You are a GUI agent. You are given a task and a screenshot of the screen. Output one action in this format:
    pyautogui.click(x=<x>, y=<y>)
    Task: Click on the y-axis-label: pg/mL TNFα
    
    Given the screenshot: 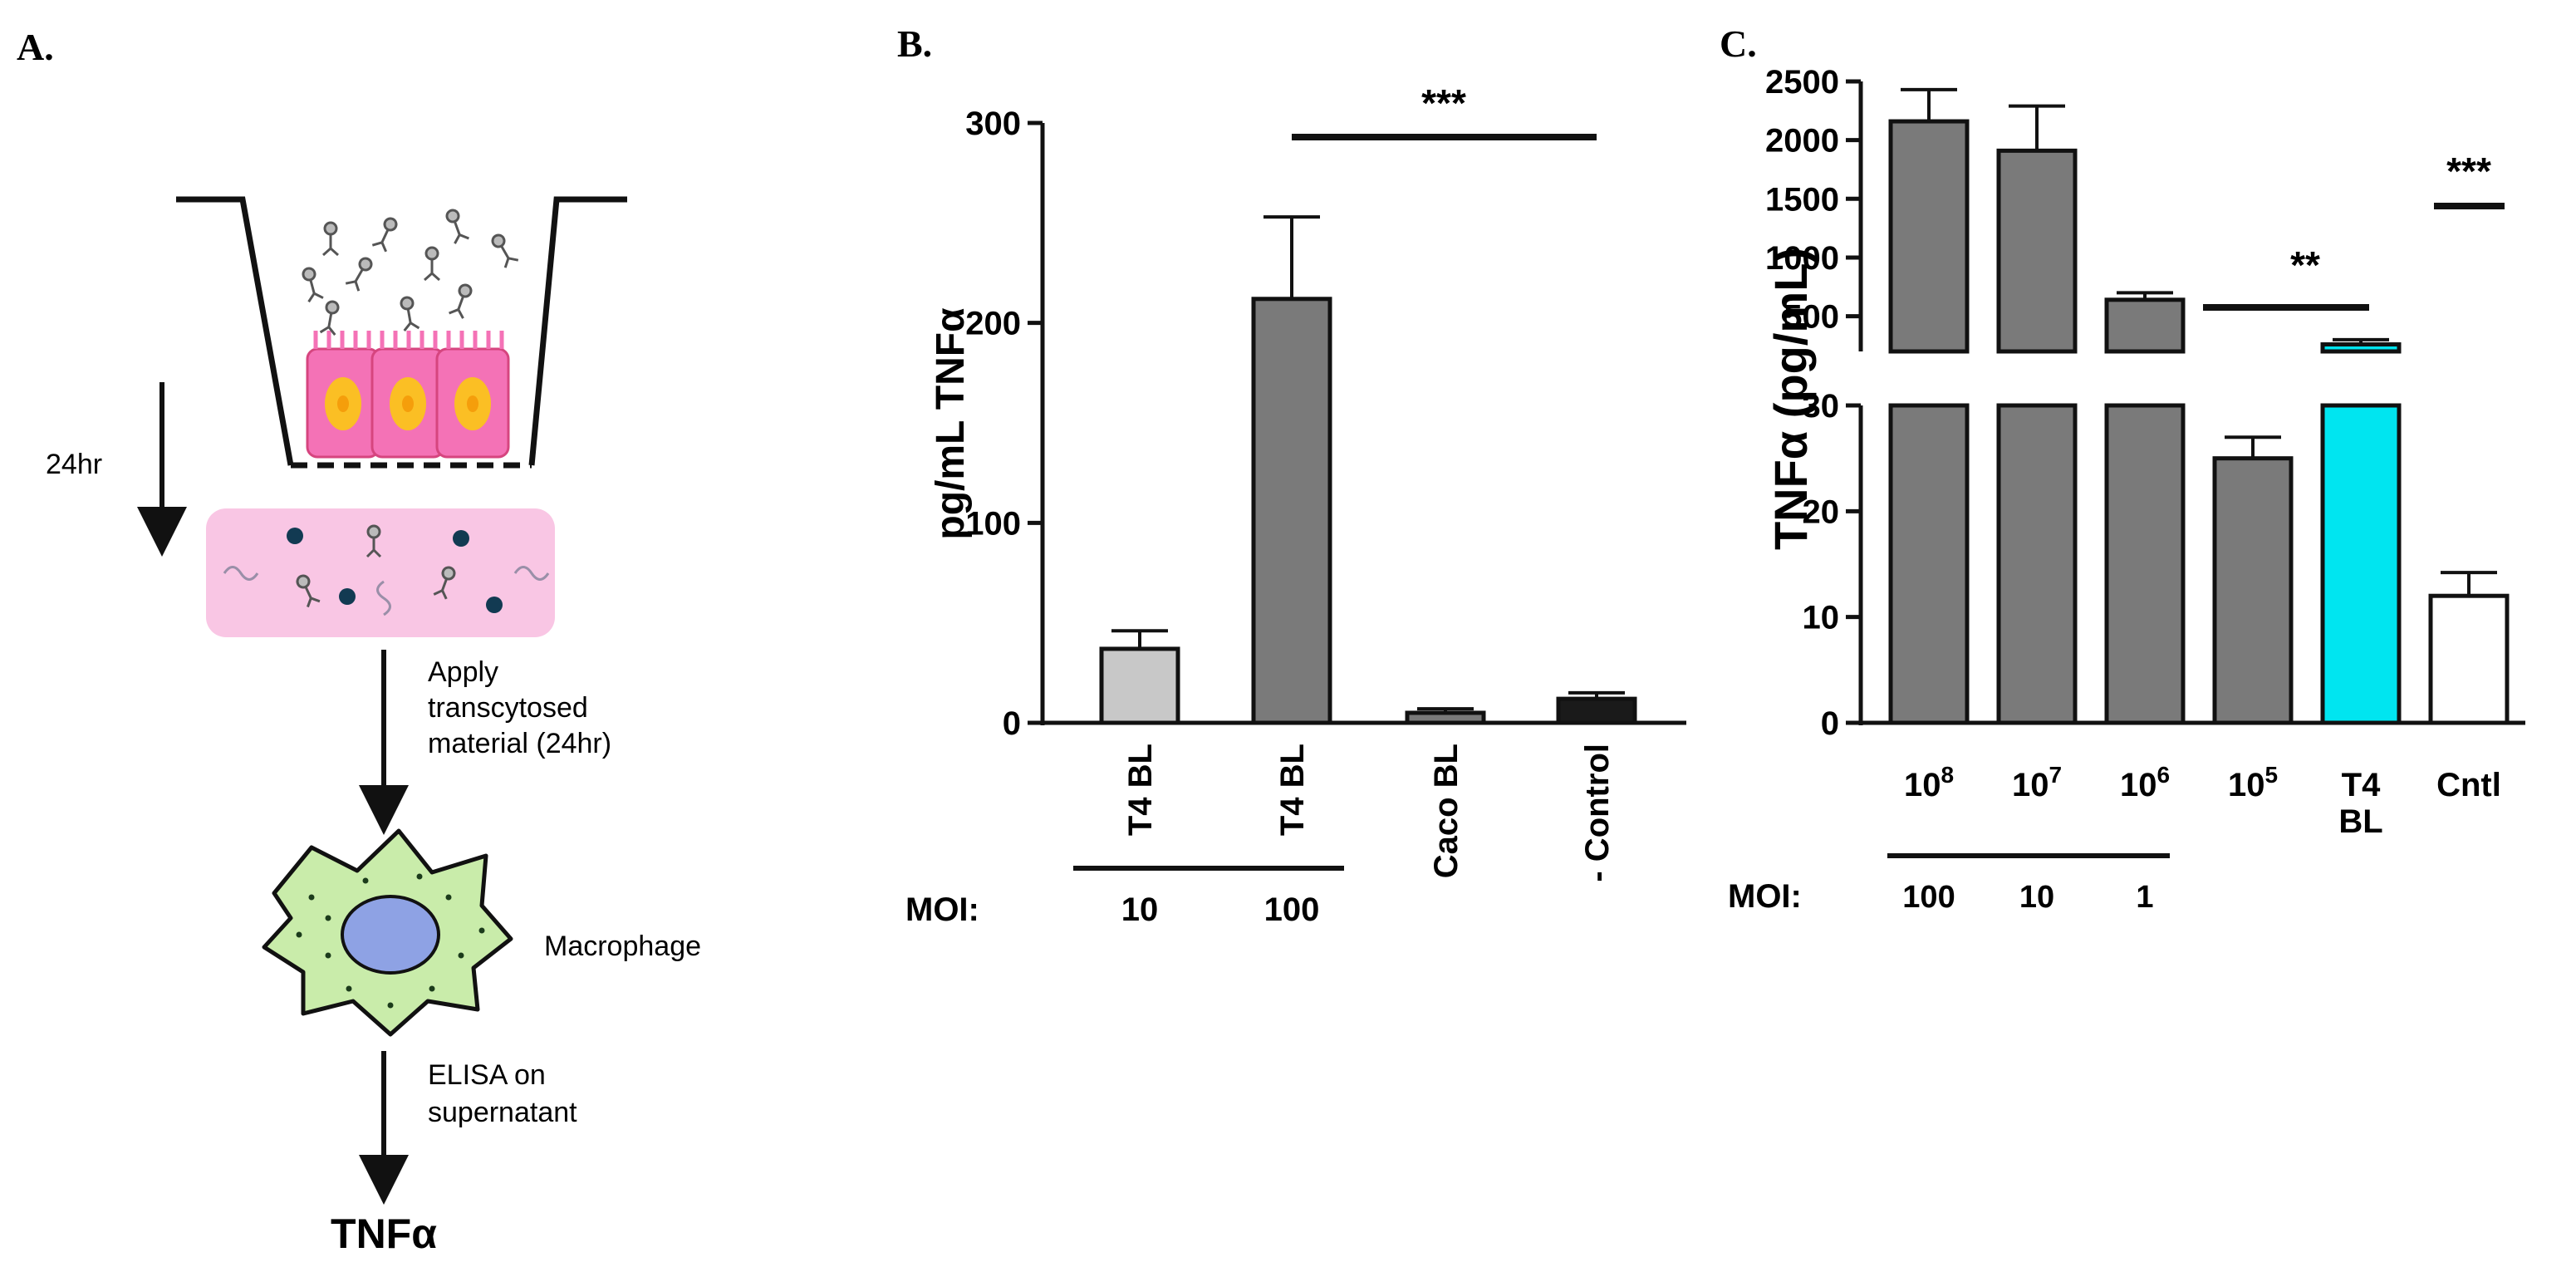 What is the action you would take?
    pyautogui.click(x=951, y=423)
    